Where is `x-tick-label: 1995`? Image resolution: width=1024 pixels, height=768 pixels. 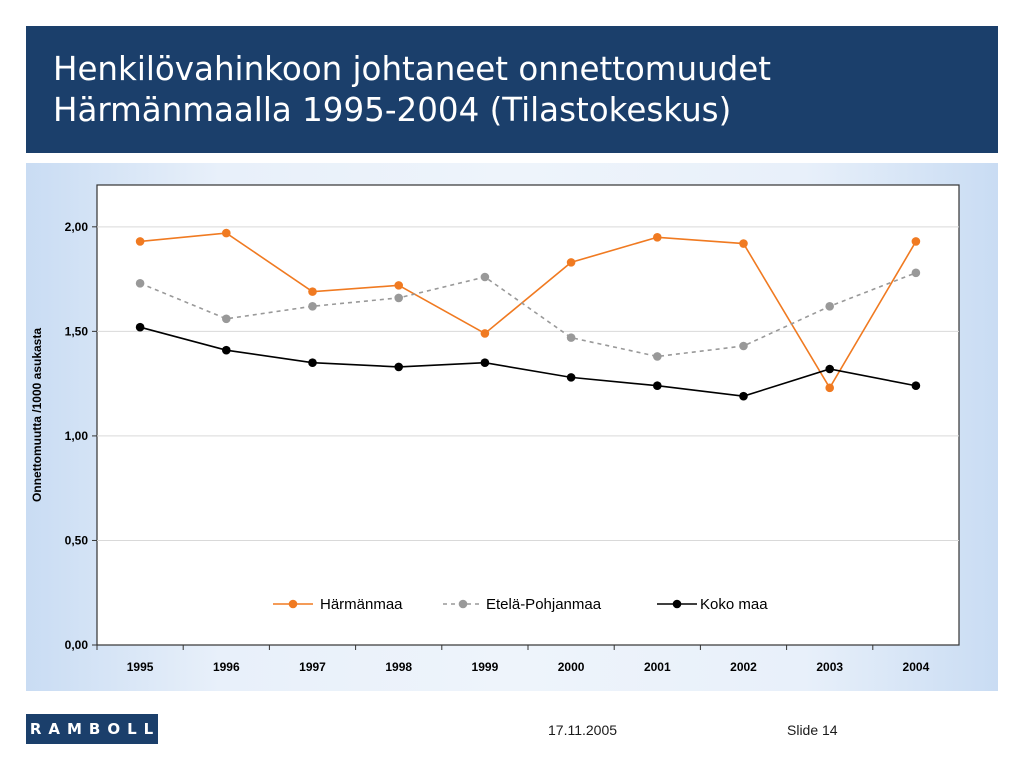 x-tick-label: 1995 is located at coordinates (140, 667).